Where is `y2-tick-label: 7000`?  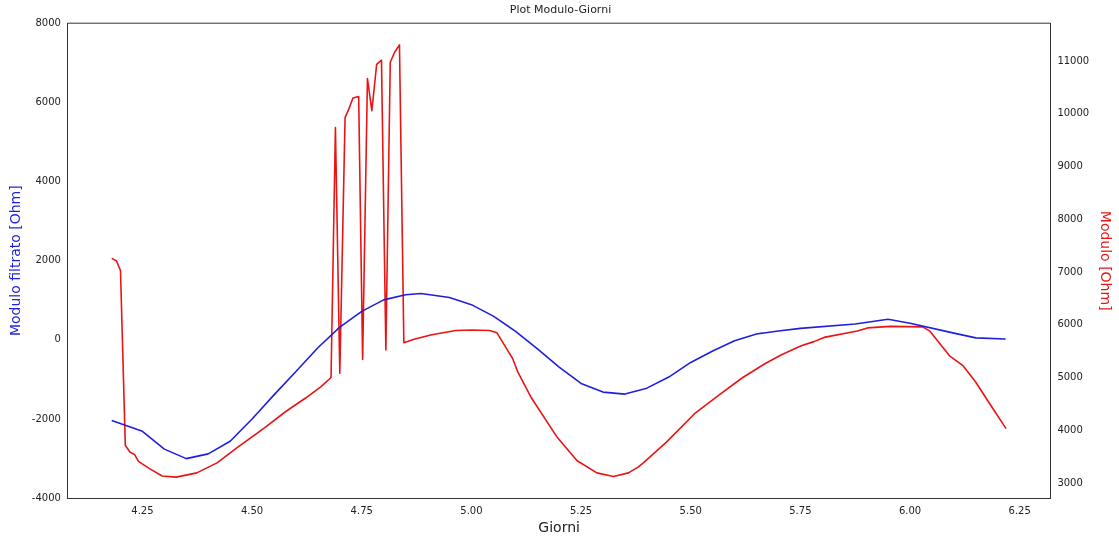 y2-tick-label: 7000 is located at coordinates (1070, 271).